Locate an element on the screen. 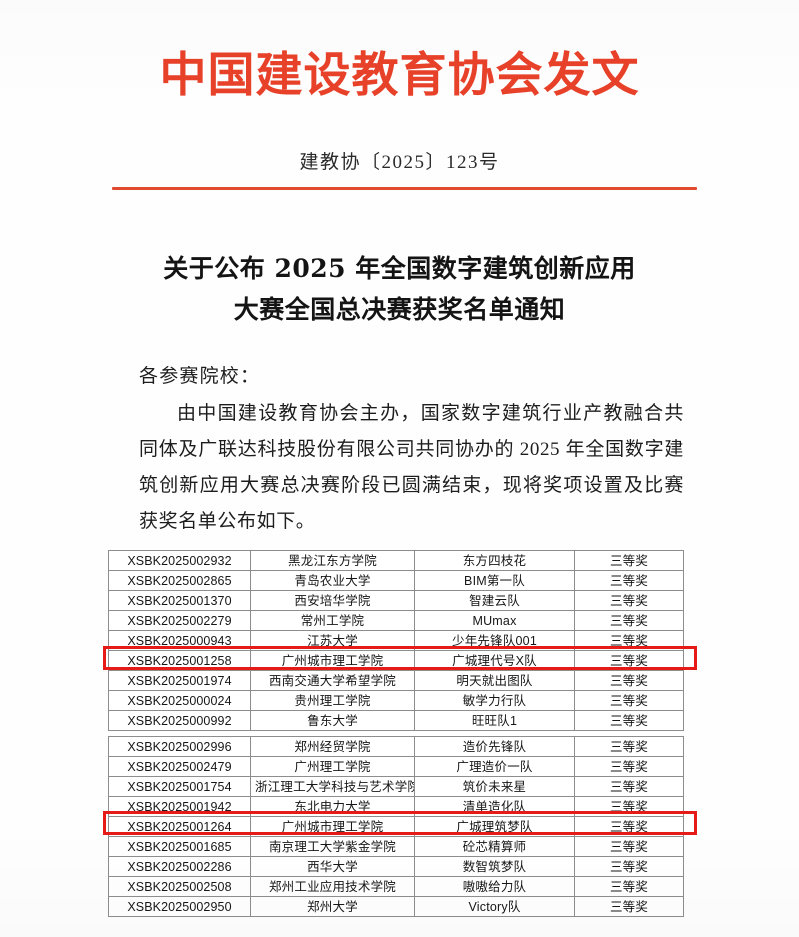  award-code-cell: XSBK2025000024 is located at coordinates (179, 700).